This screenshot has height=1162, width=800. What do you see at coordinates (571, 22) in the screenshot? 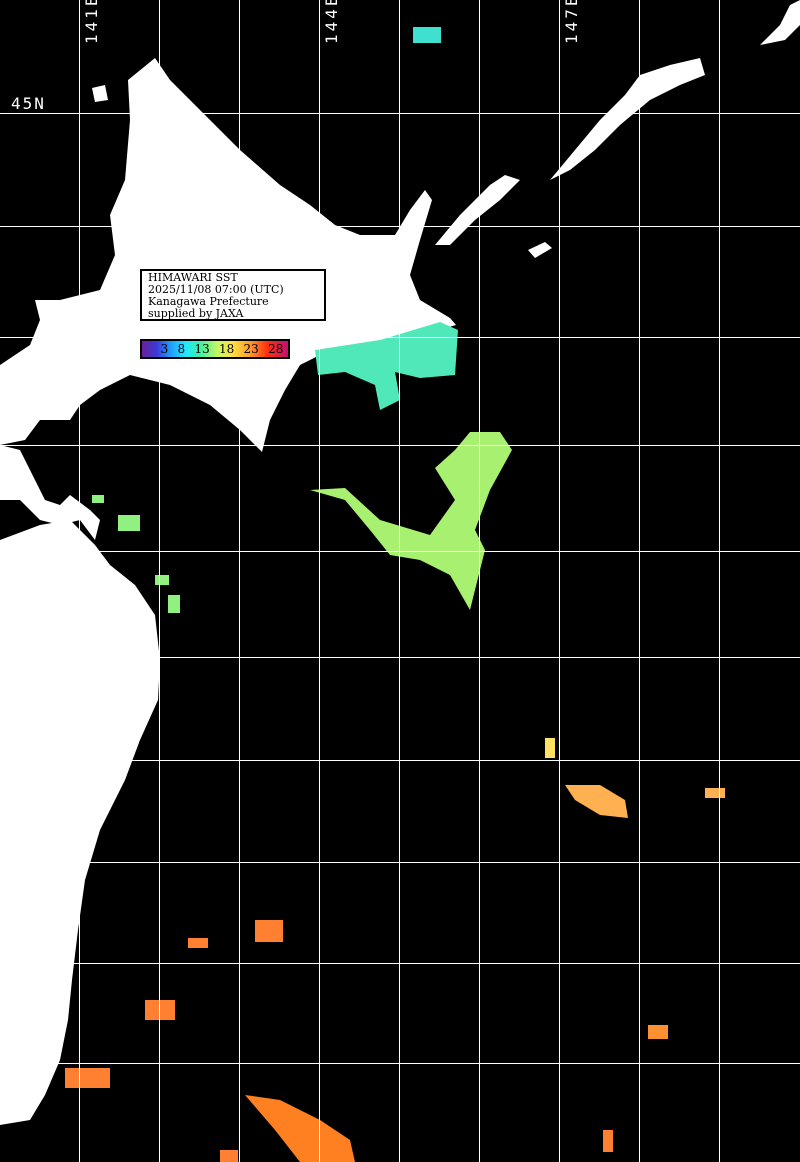
I see `lon-label-147e: 147E` at bounding box center [571, 22].